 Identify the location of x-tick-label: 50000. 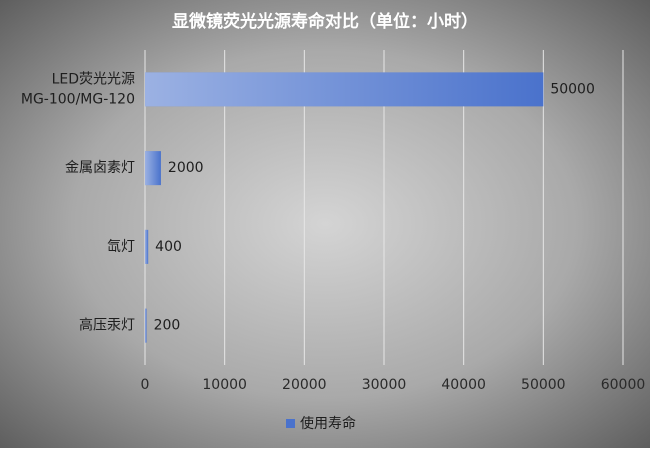
(543, 385).